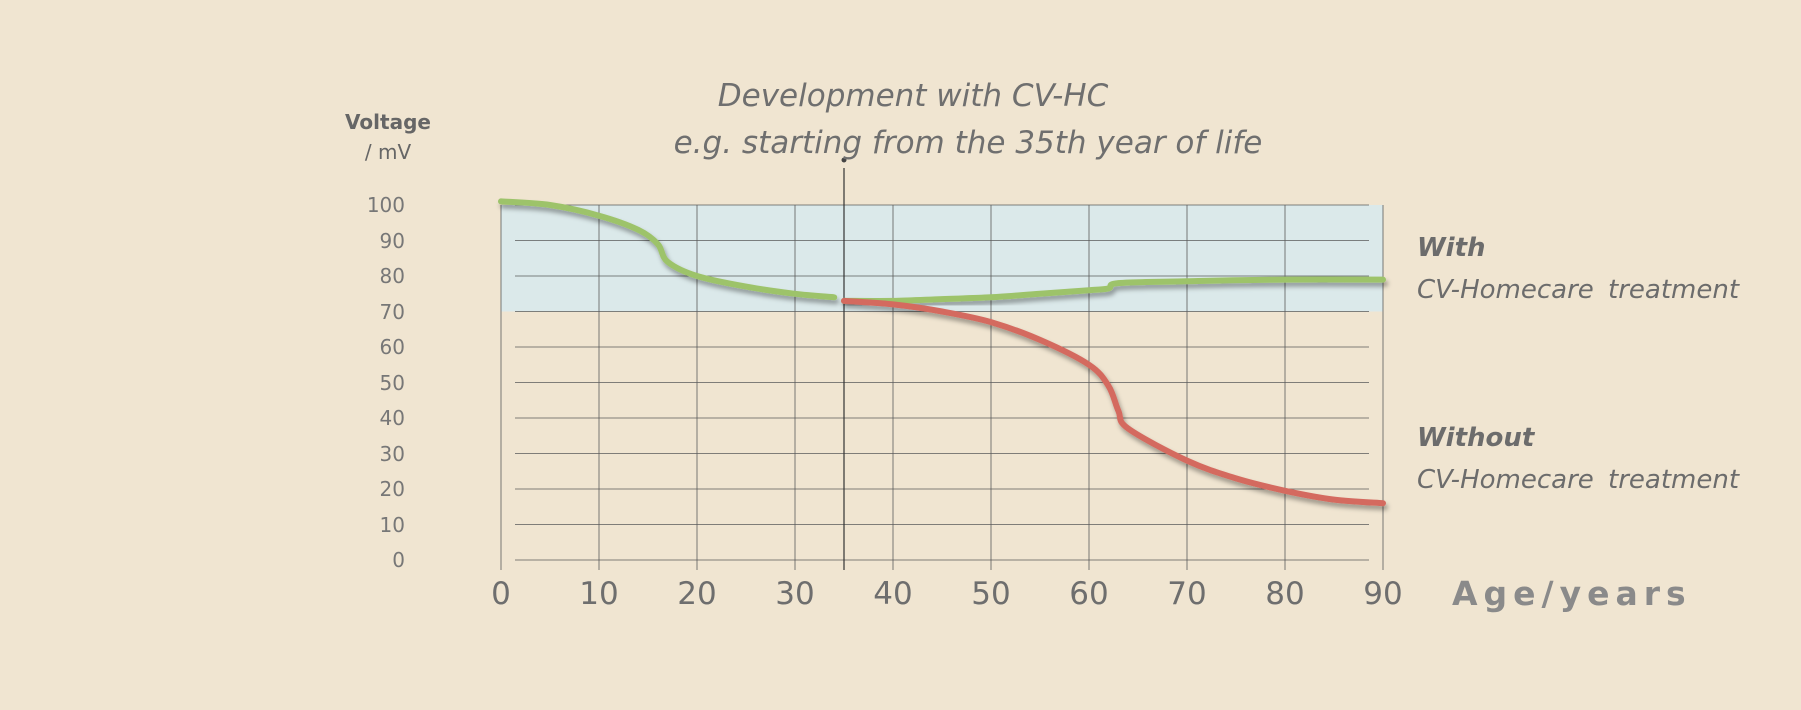 This screenshot has height=710, width=1801. Describe the element at coordinates (1187, 594) in the screenshot. I see `x-tick-label: 70` at that location.